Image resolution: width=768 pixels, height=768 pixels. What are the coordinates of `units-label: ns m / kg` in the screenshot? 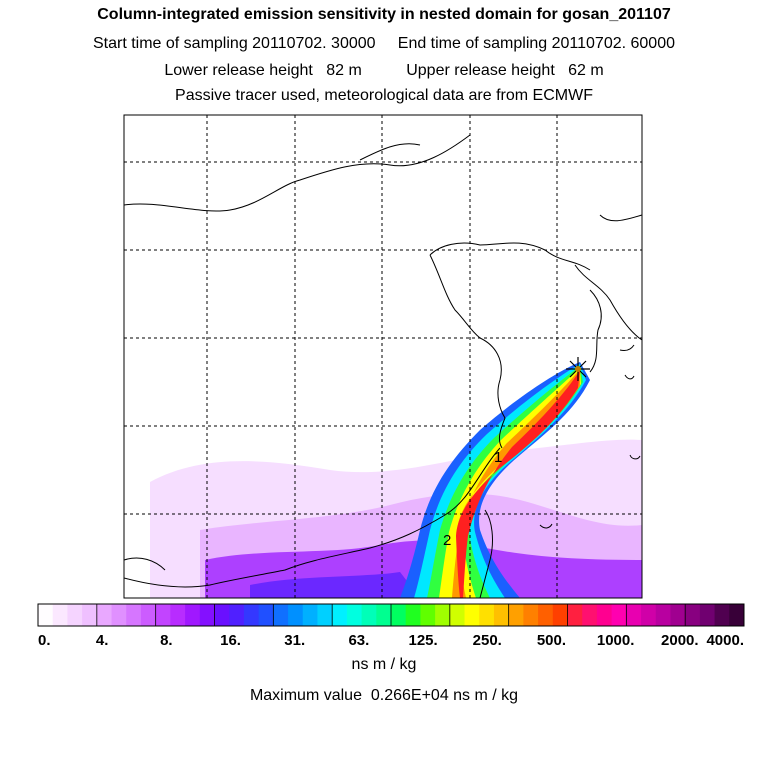 It's located at (384, 664).